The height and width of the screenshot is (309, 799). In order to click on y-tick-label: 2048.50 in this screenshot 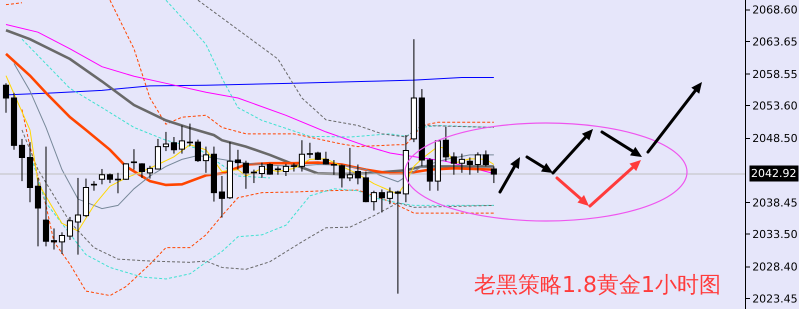, I will do `click(775, 139)`.